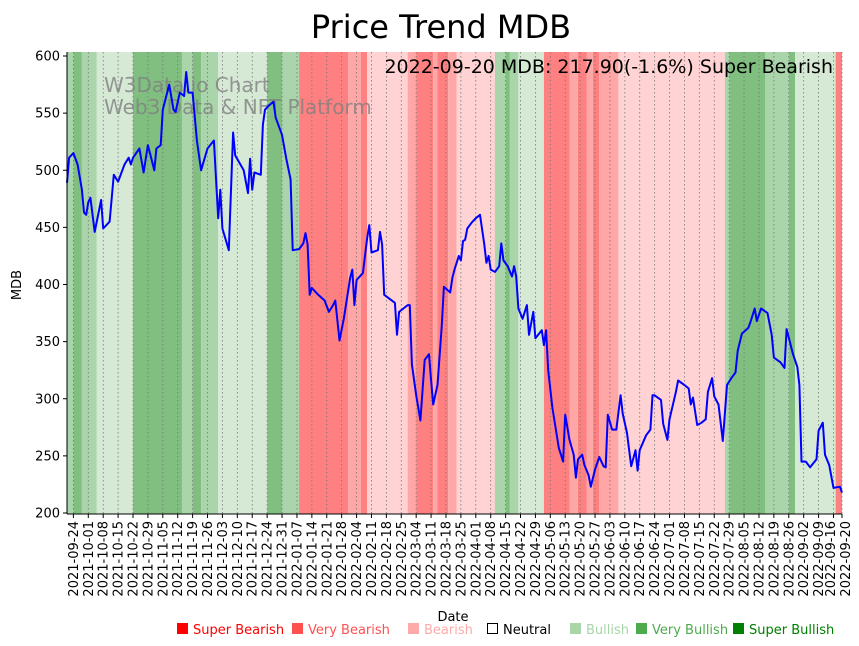 The width and height of the screenshot is (859, 646). What do you see at coordinates (774, 559) in the screenshot?
I see `x-tick-label: 2022-08-19` at bounding box center [774, 559].